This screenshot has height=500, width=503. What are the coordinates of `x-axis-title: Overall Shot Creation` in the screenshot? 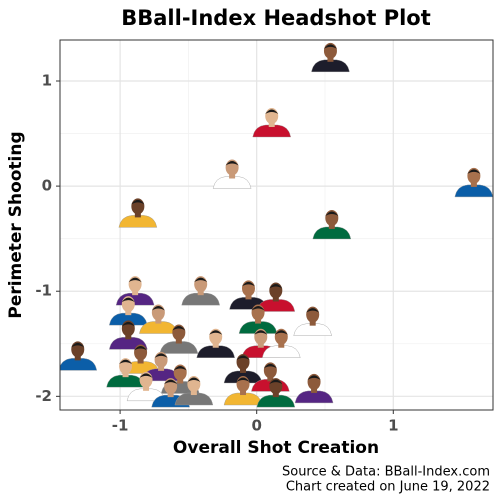 It's located at (276, 448).